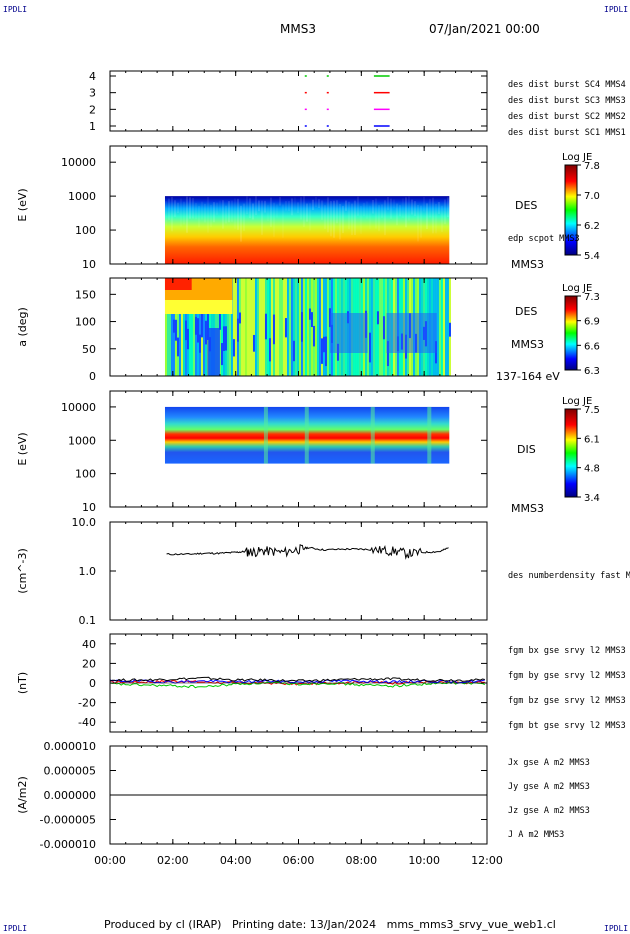 The image size is (630, 934). Describe the element at coordinates (88, 620) in the screenshot. I see `density-tick-label: 0.1` at that location.